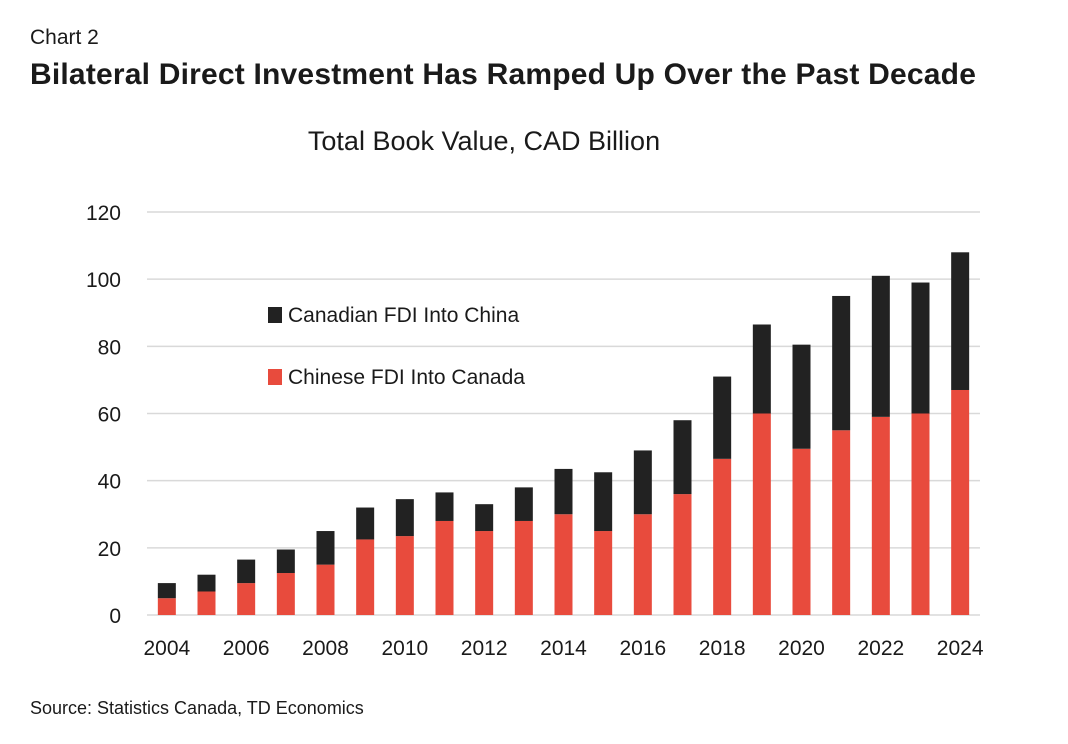 This screenshot has height=744, width=1068. What do you see at coordinates (801, 396) in the screenshot?
I see `bar-canadian-fdi-2020` at bounding box center [801, 396].